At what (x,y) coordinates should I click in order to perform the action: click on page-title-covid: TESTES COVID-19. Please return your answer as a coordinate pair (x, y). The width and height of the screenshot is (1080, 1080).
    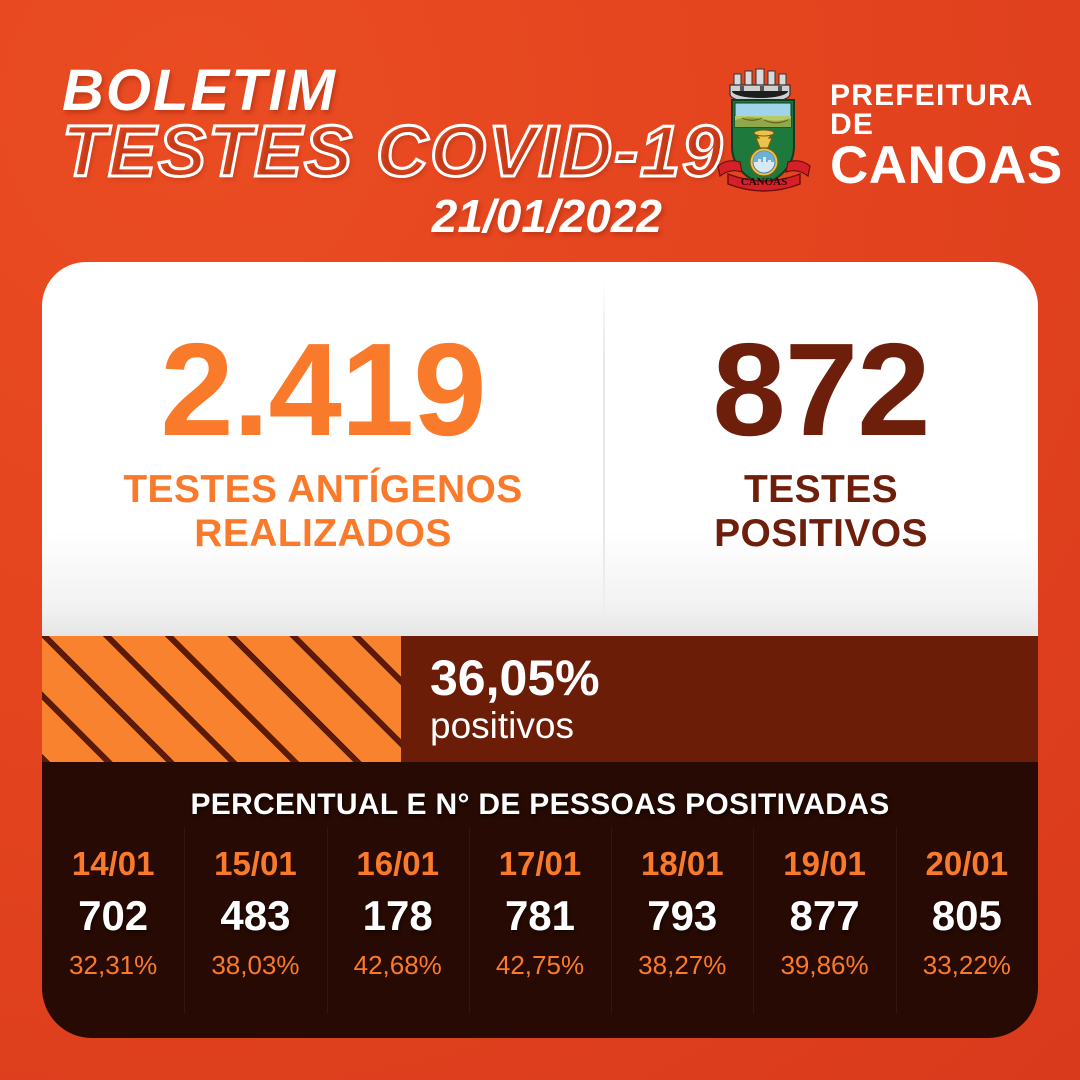
    Looking at the image, I should click on (393, 152).